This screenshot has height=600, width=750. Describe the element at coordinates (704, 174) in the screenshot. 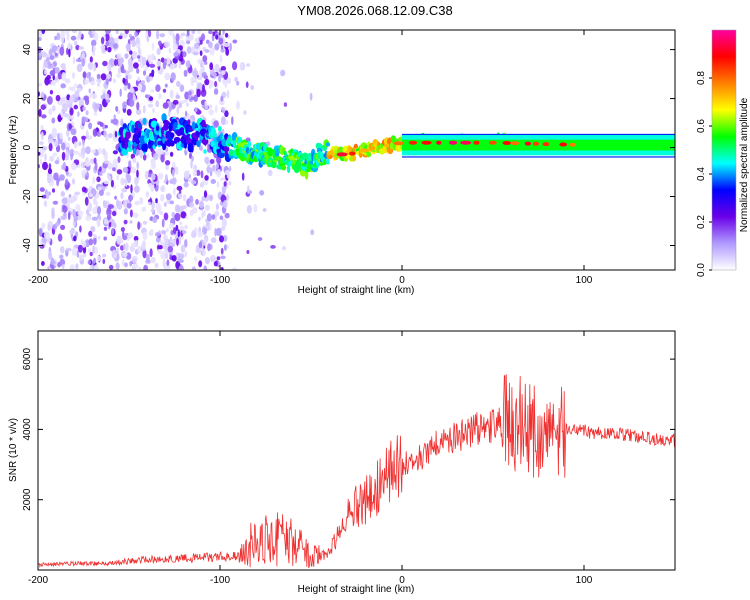

I see `colorbar-ticks: 0.0 0.2 0.4 0.6 0.8` at that location.